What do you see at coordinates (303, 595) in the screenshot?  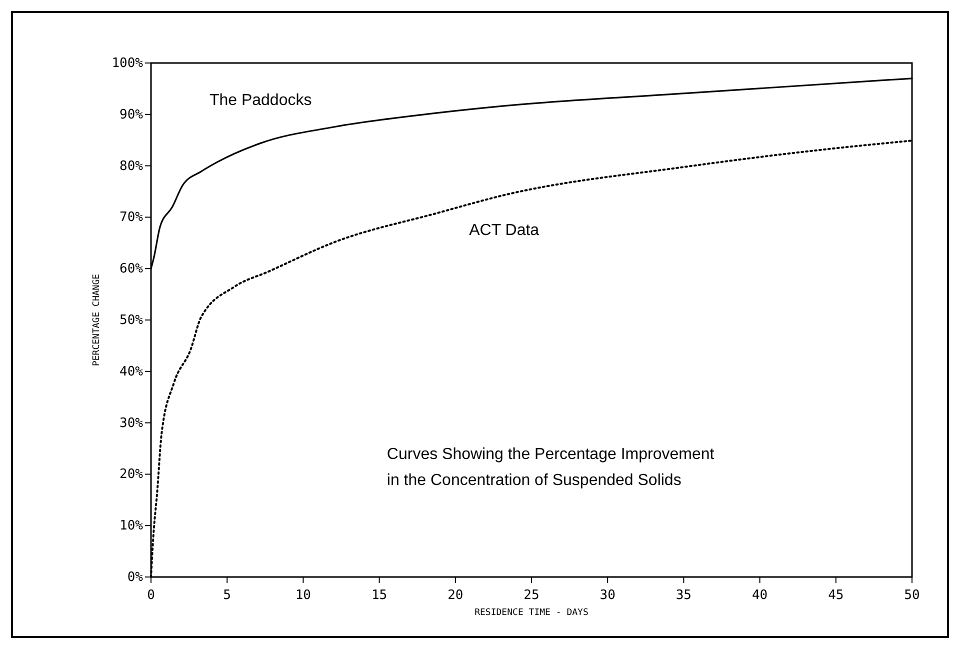 I see `x-tick-label: 10` at bounding box center [303, 595].